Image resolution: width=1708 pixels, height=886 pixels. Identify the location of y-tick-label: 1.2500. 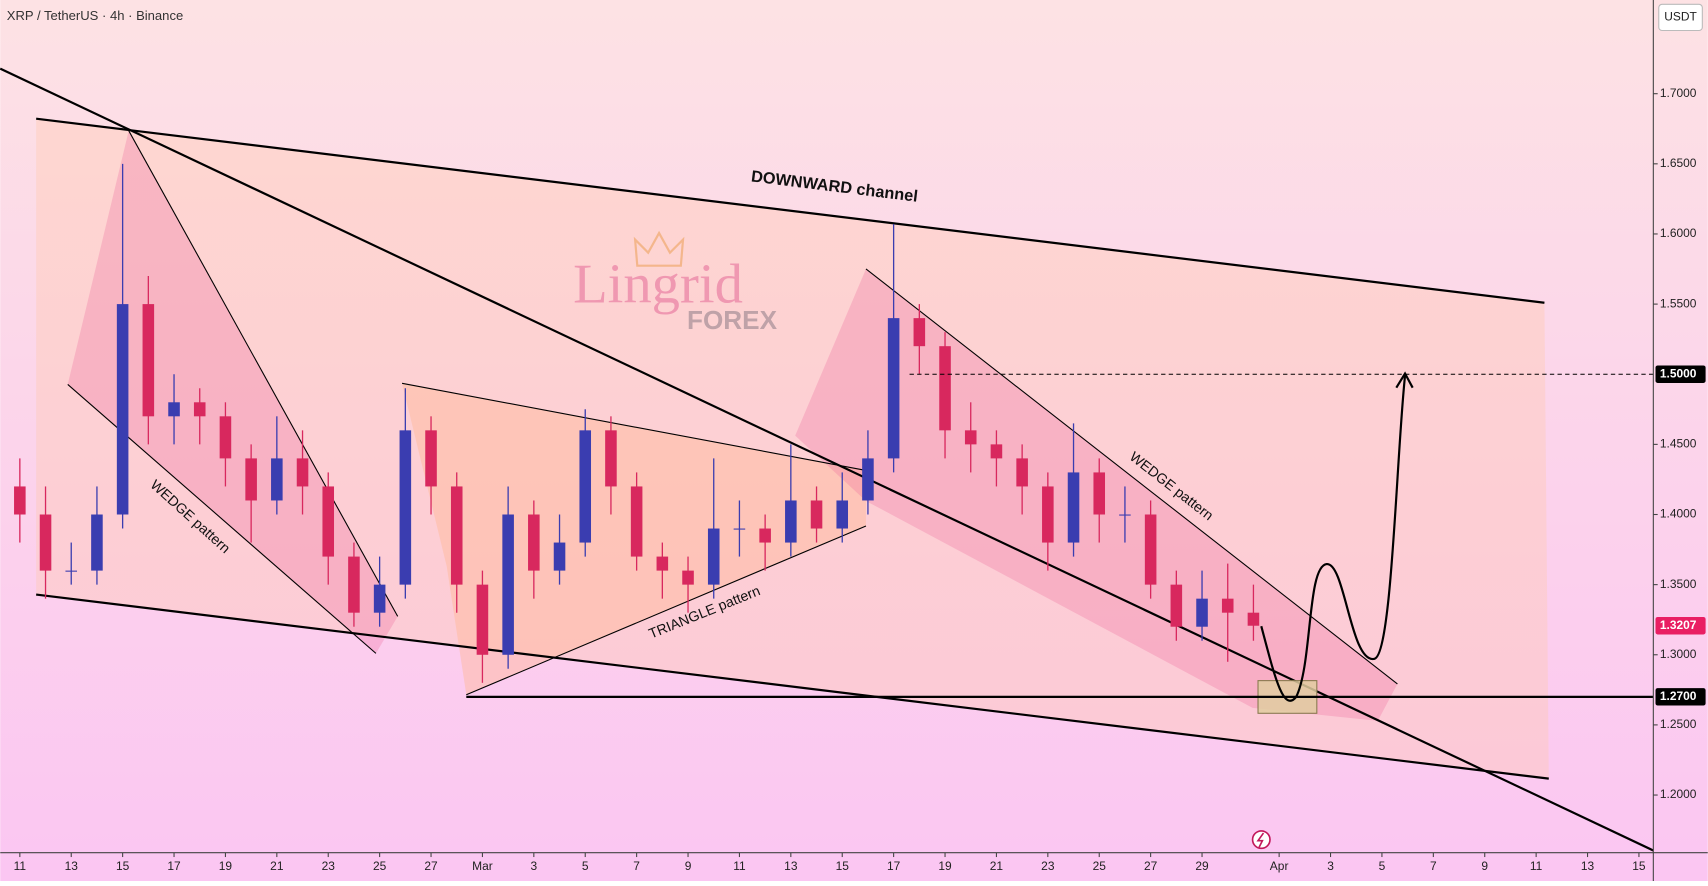
(1678, 724).